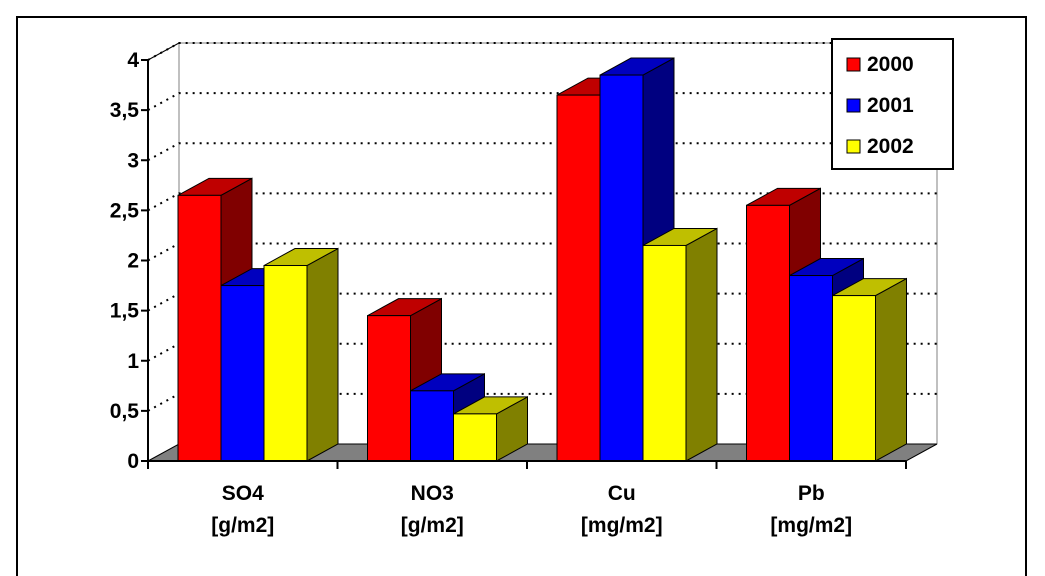 The height and width of the screenshot is (576, 1045). I want to click on x-category-label: Pb, so click(811, 493).